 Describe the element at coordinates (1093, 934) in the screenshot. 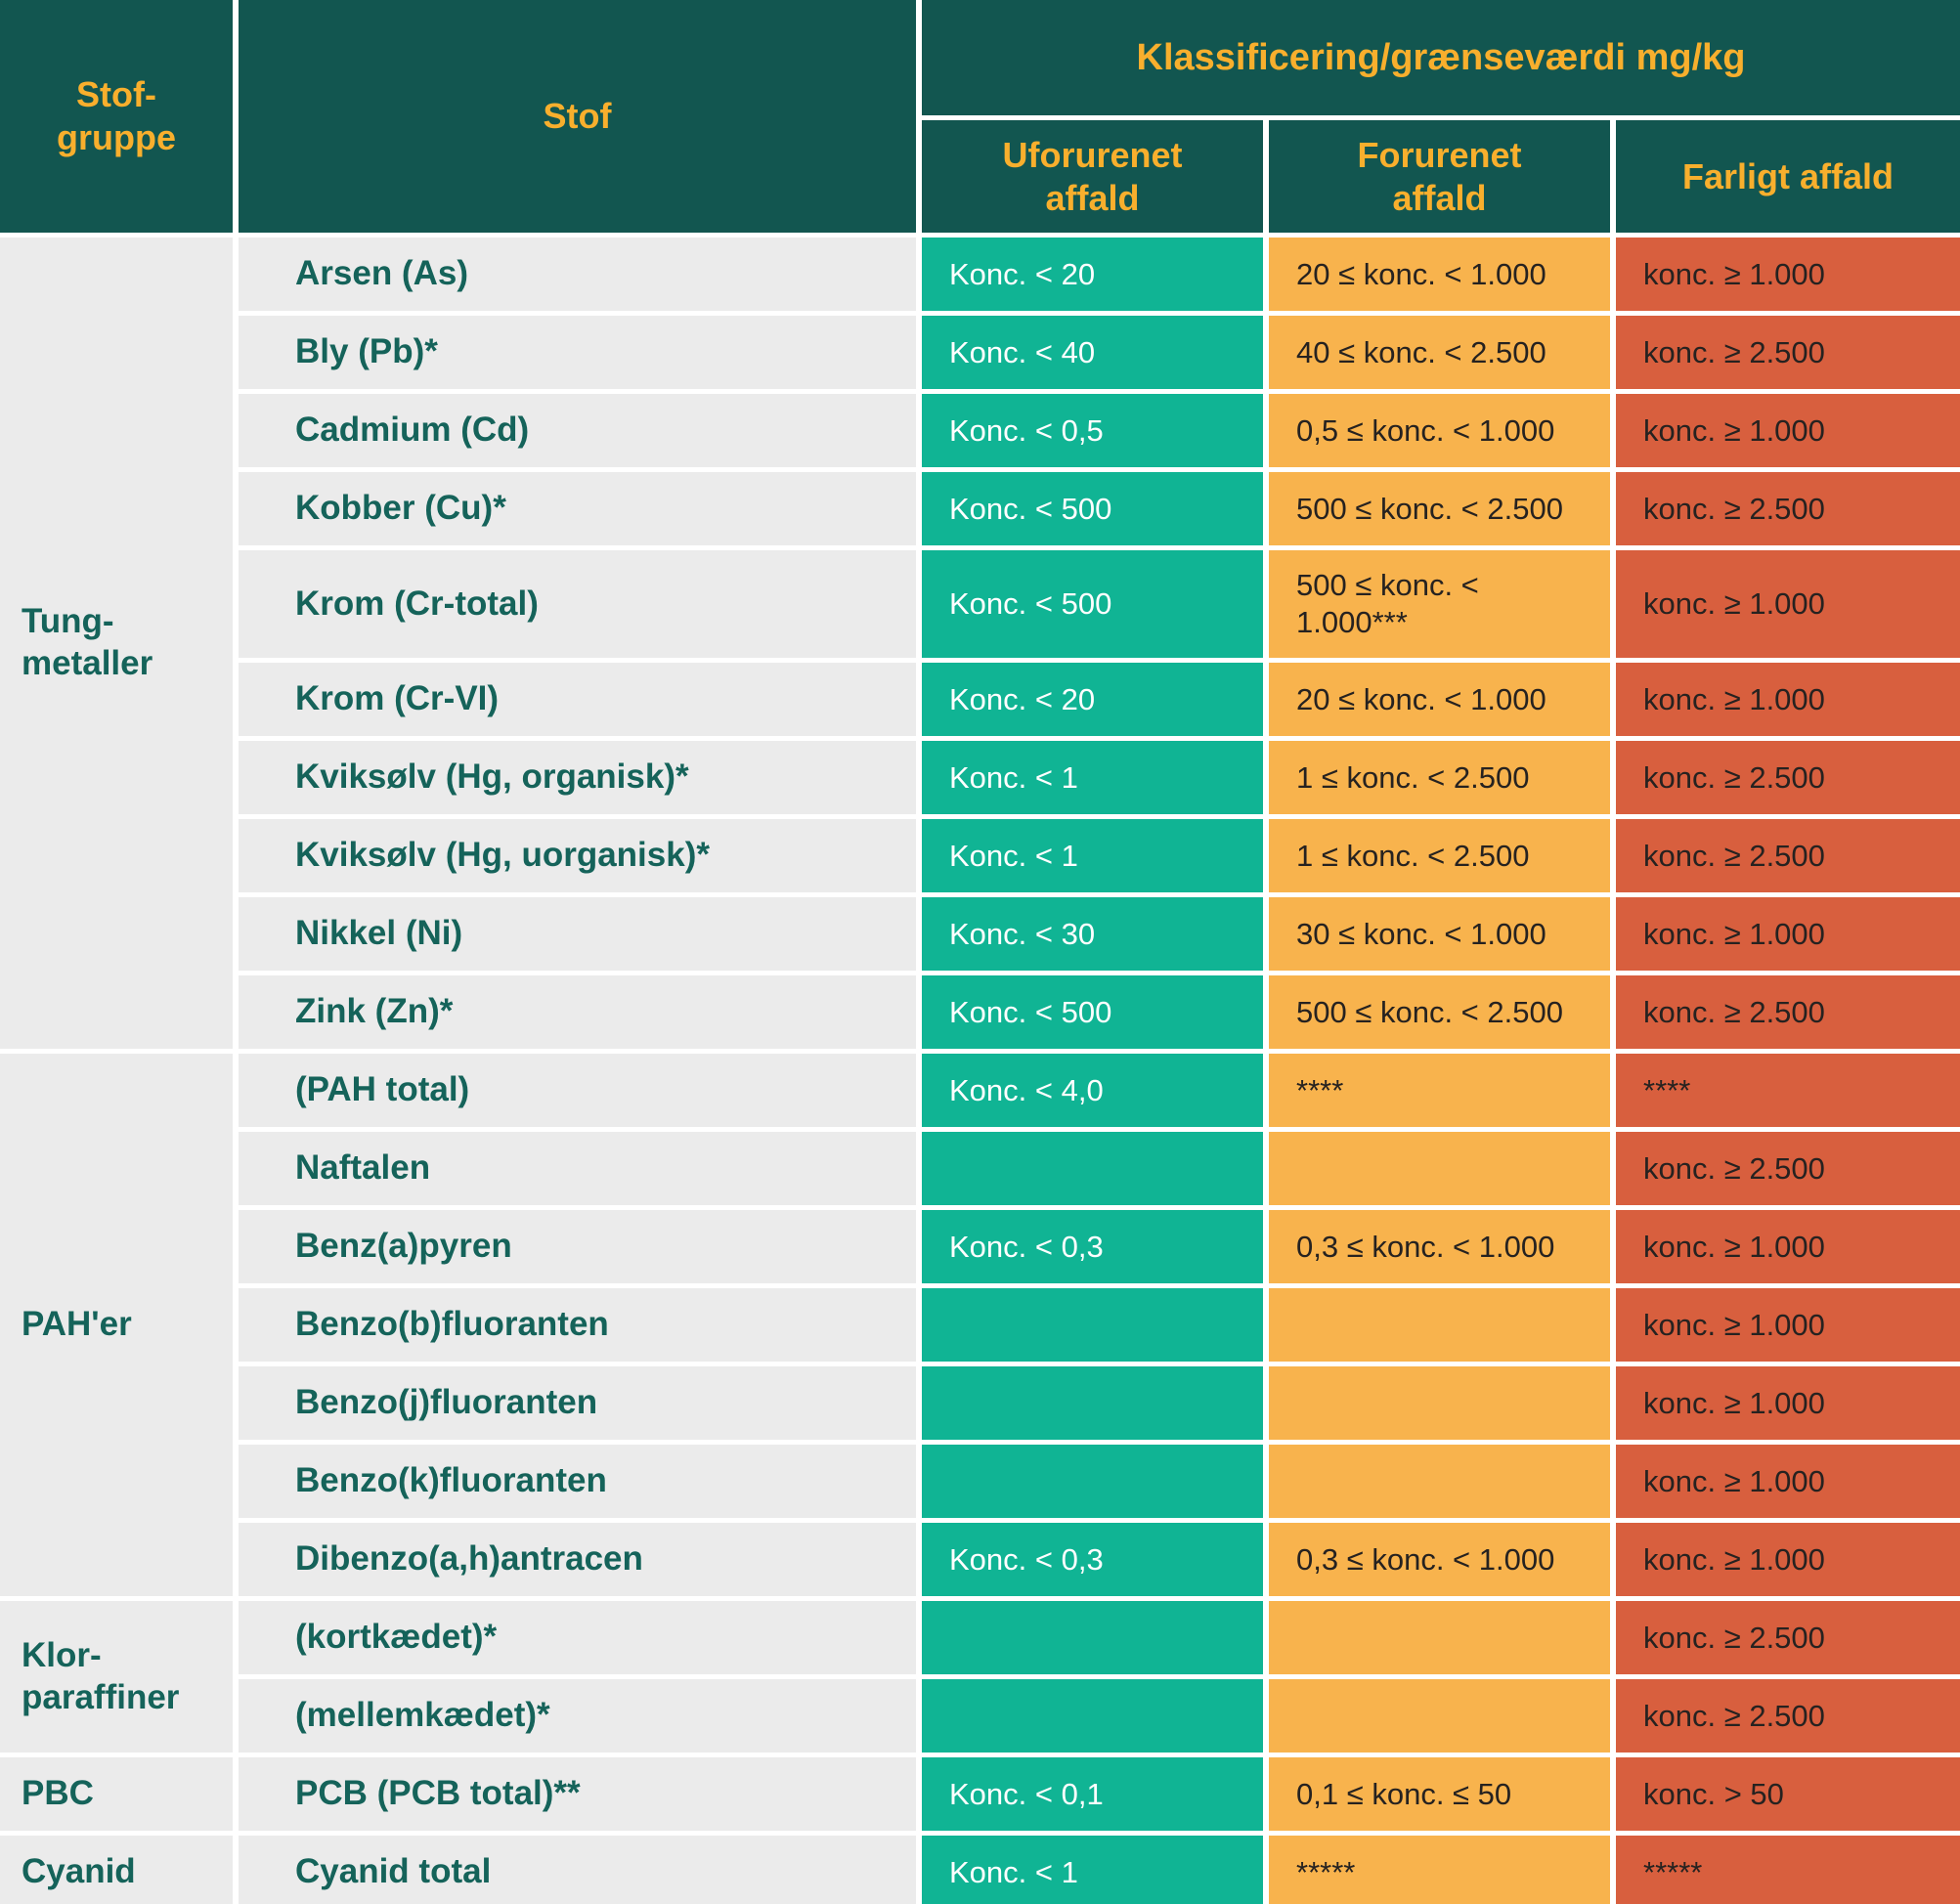

I see `uforurenet-value-cell: Konc. < 30` at that location.